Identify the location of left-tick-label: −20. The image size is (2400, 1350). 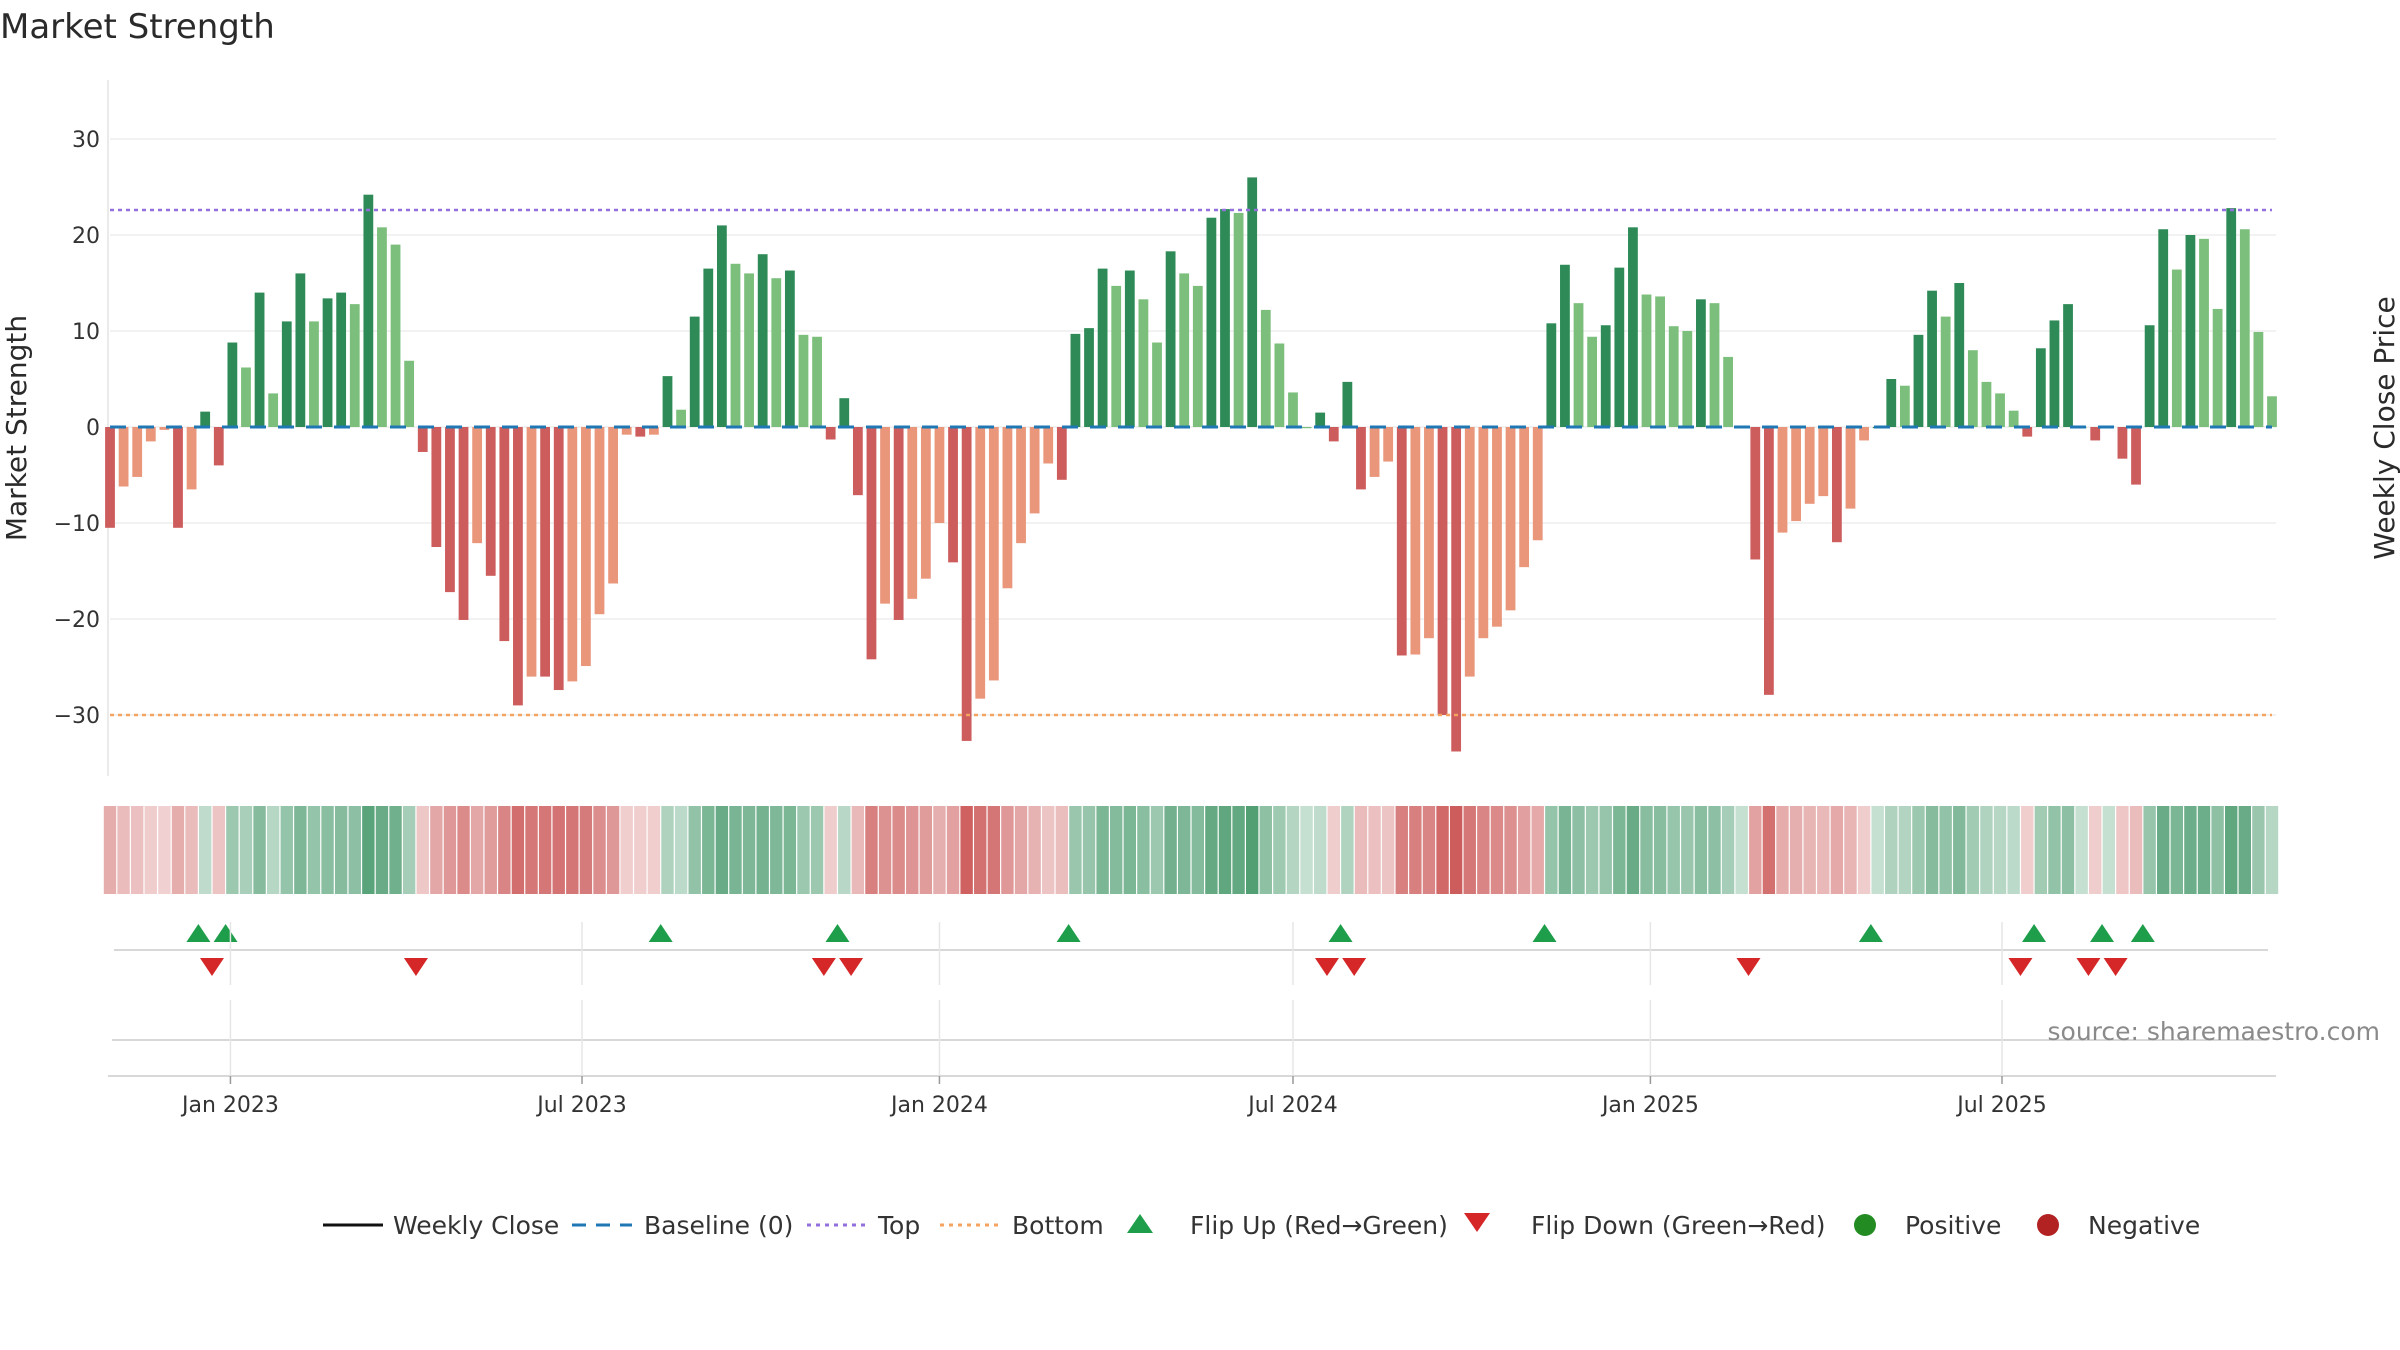
(77, 620).